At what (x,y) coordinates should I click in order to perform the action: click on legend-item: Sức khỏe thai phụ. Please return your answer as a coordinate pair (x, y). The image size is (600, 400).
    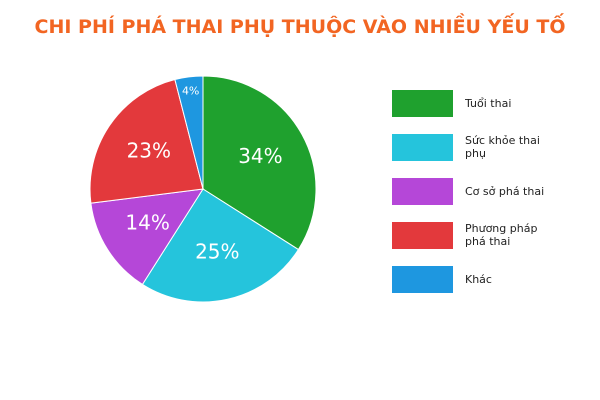
    Looking at the image, I should click on (502, 147).